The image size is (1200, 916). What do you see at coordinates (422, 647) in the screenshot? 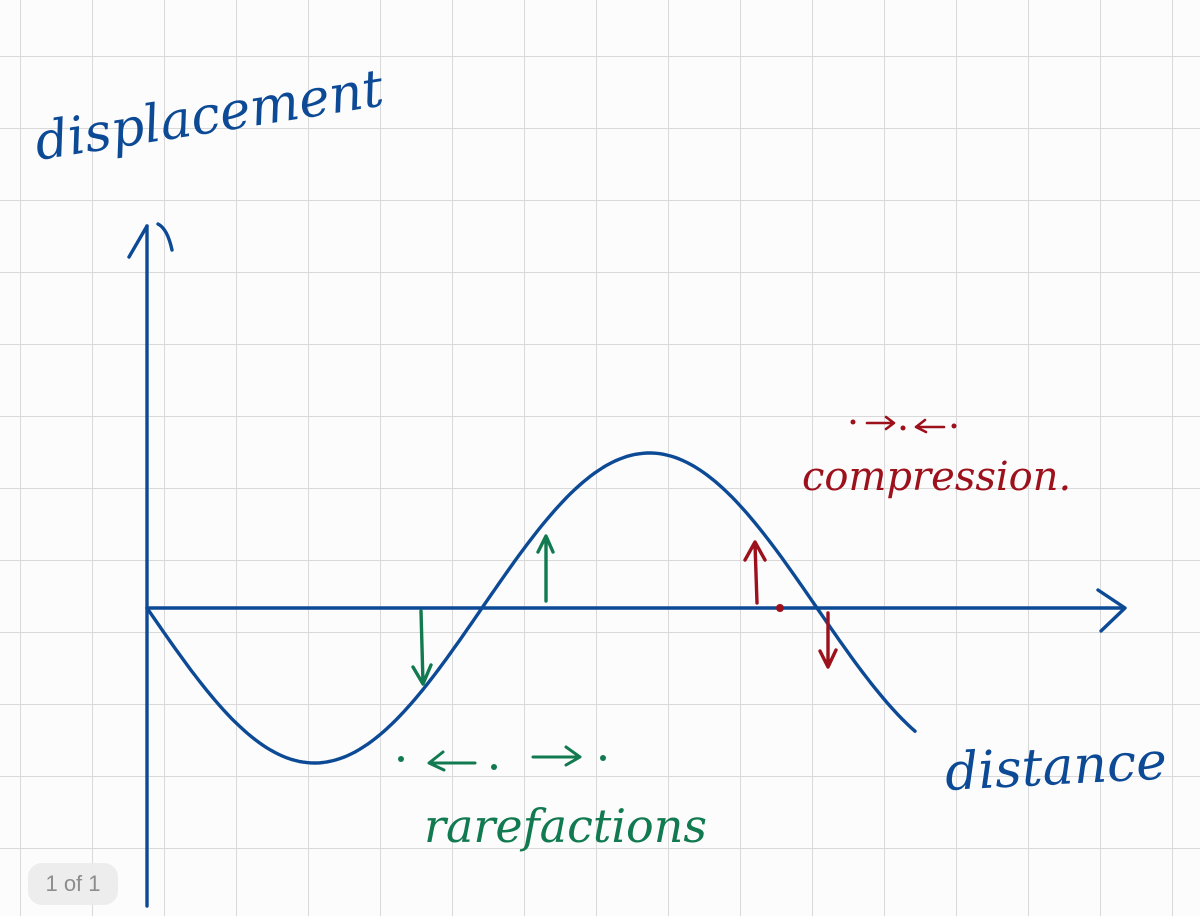
I see `green-down-arrow` at bounding box center [422, 647].